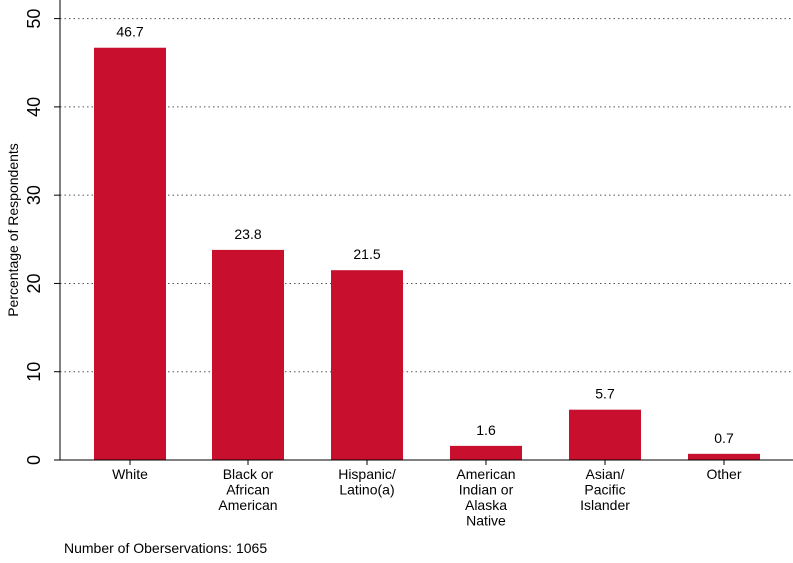  What do you see at coordinates (367, 474) in the screenshot?
I see `x-tick-label: Hispanic/` at bounding box center [367, 474].